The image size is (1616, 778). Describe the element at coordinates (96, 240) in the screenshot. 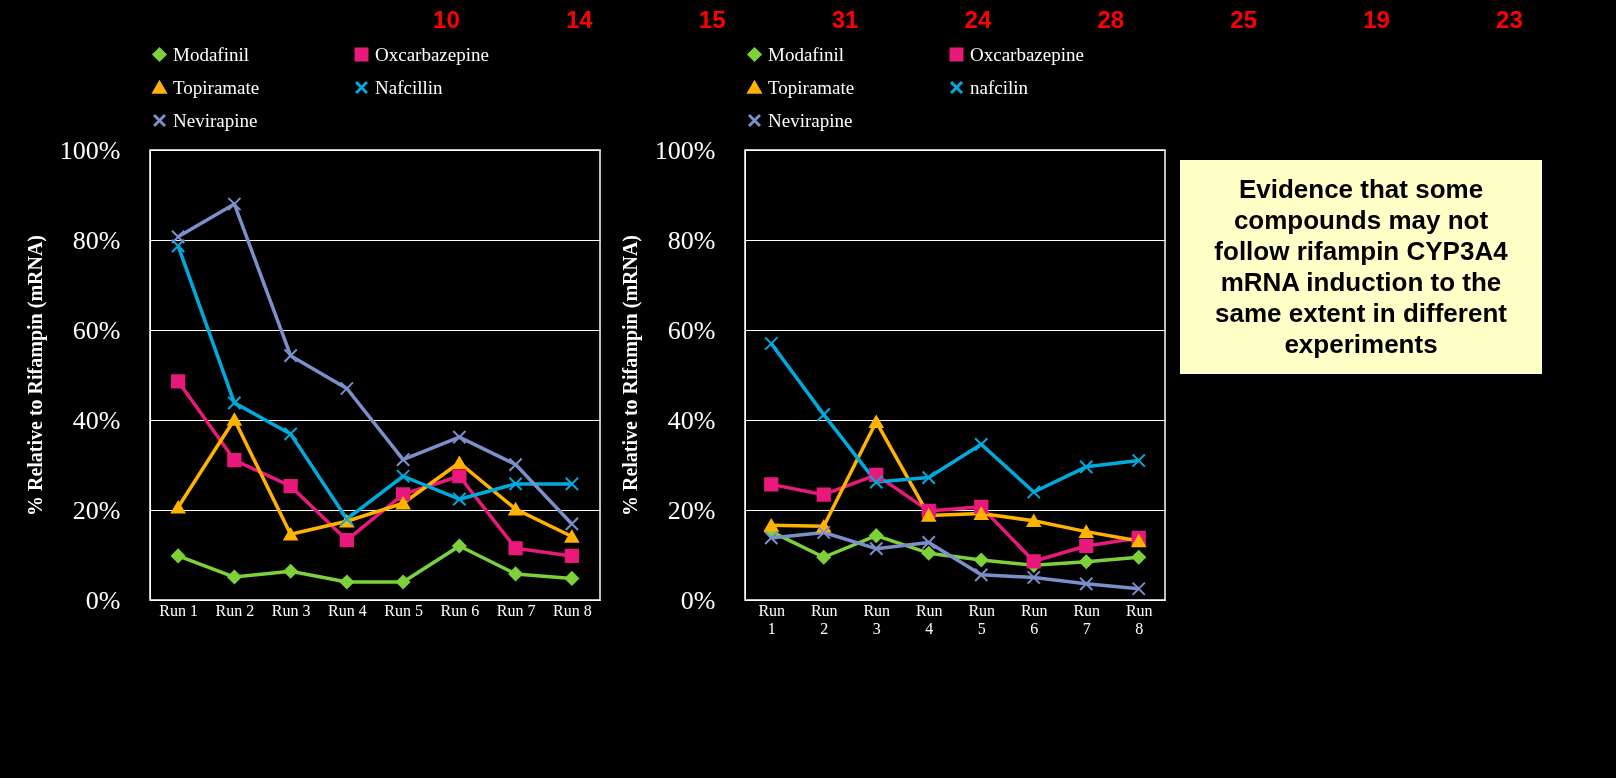

I see `y-tick-label: 80%` at that location.